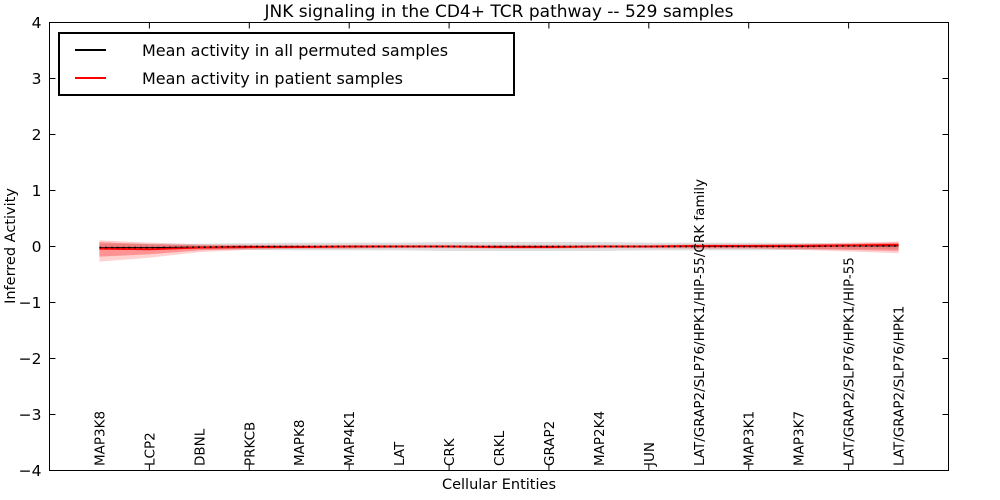 The height and width of the screenshot is (500, 1000). What do you see at coordinates (37, 135) in the screenshot?
I see `y-tick-label: 2` at bounding box center [37, 135].